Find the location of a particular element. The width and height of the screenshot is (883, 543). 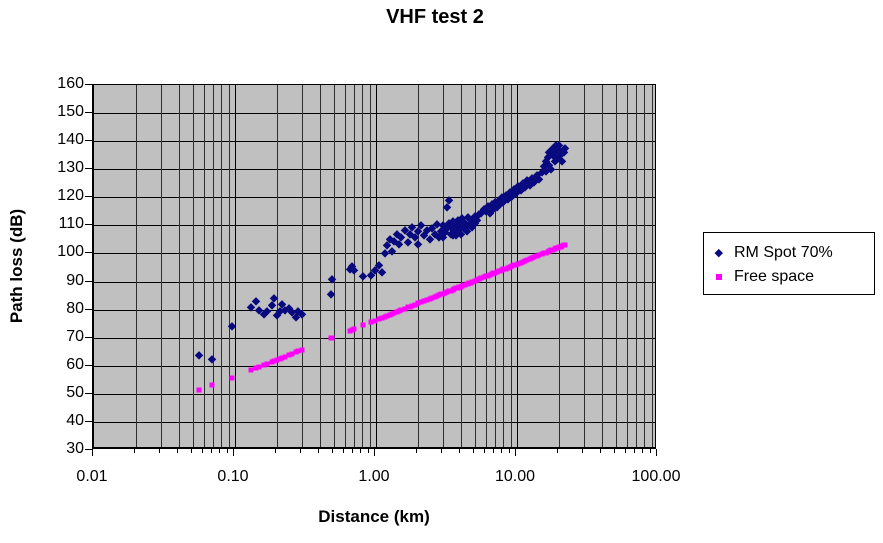

y-tick-label: 100 is located at coordinates (70, 252).